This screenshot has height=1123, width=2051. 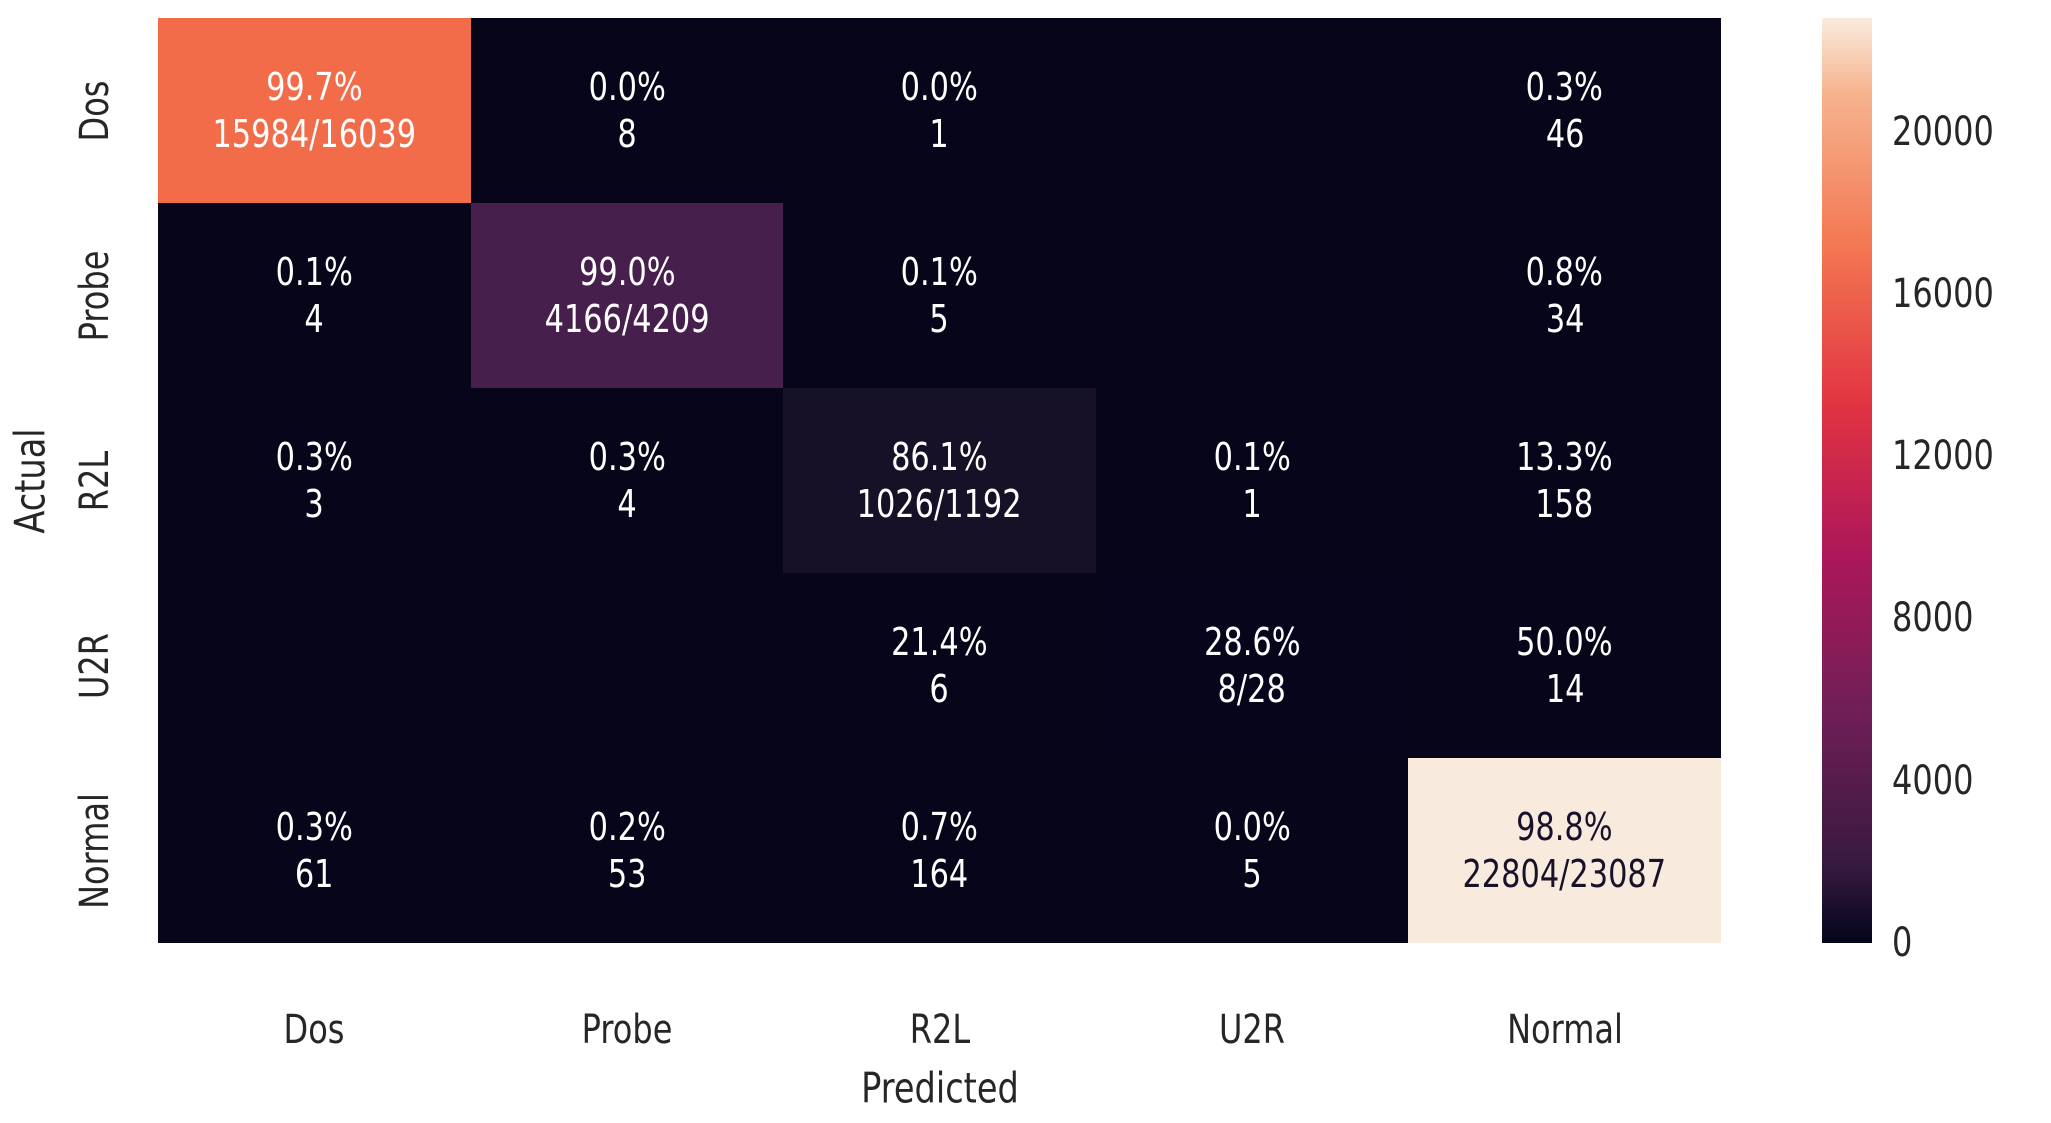 I want to click on heatmap-cell-normal-probe: 0.2% 53, so click(x=627, y=850).